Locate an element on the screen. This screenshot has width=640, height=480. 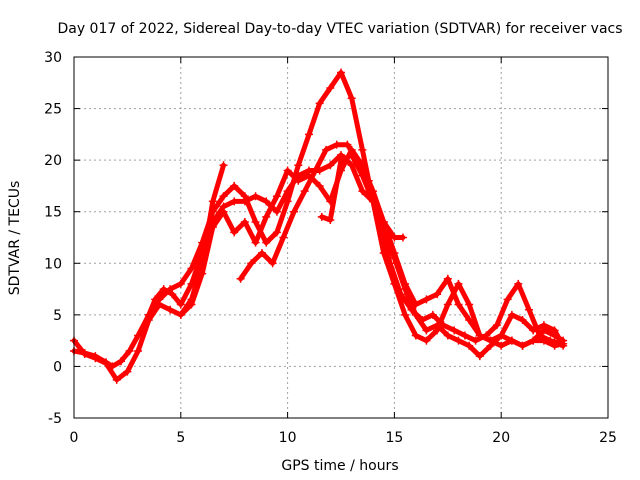
y-axis-label: SDTVAR / TECUs is located at coordinates (15, 238).